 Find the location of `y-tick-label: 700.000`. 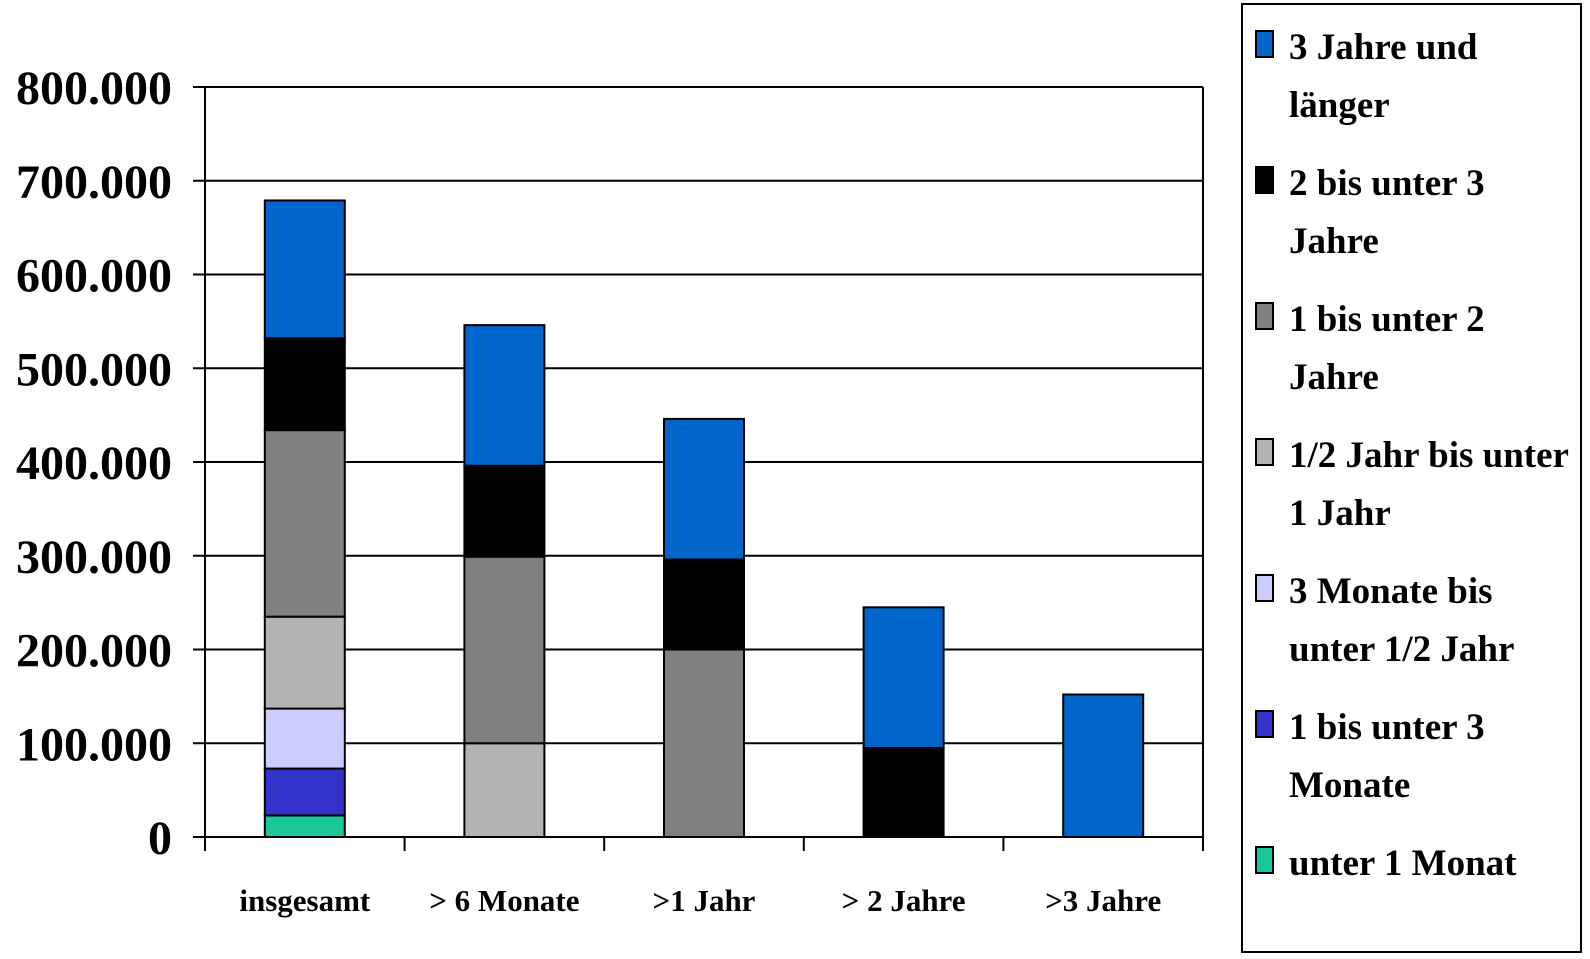

y-tick-label: 700.000 is located at coordinates (94, 182).